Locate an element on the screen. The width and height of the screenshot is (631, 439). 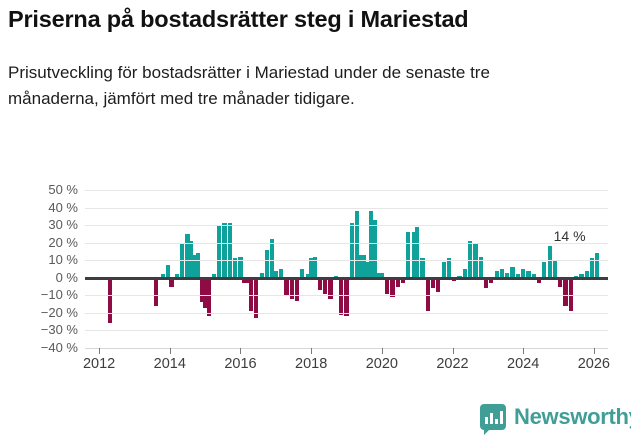
x-axis-label: 2016 is located at coordinates (240, 364).